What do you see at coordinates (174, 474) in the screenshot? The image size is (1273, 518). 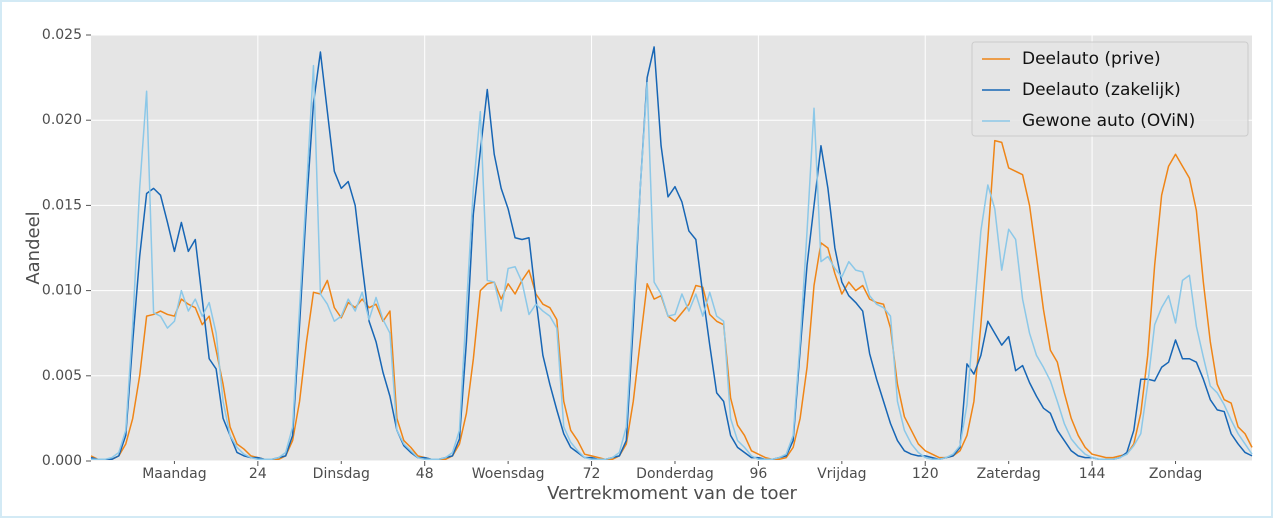 I see `x-minor-tick-label: Maandag` at bounding box center [174, 474].